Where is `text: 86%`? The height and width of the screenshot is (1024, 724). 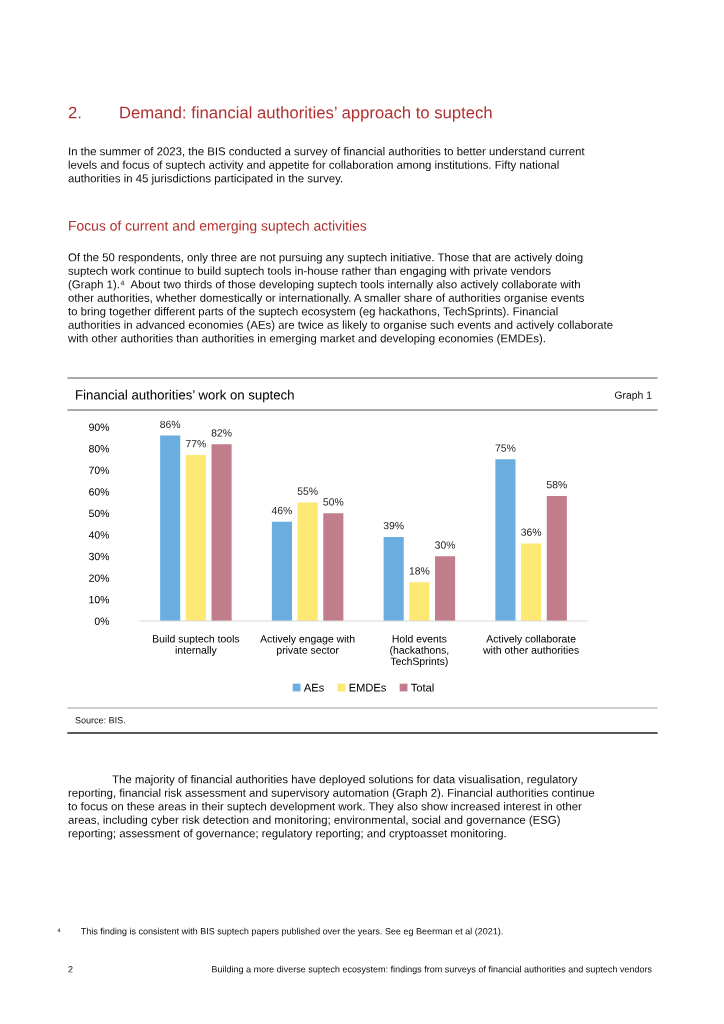
text: 86% is located at coordinates (170, 424).